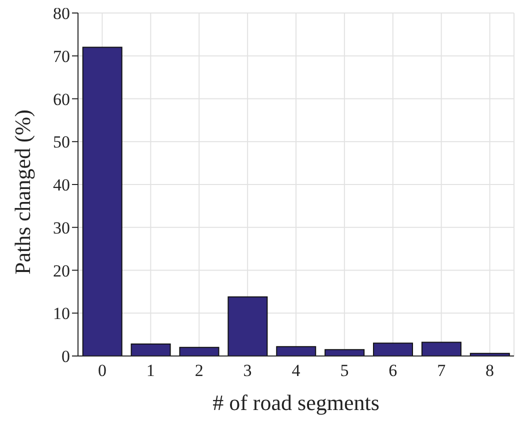 The image size is (518, 430). I want to click on x-axis-title: # of road segments, so click(296, 402).